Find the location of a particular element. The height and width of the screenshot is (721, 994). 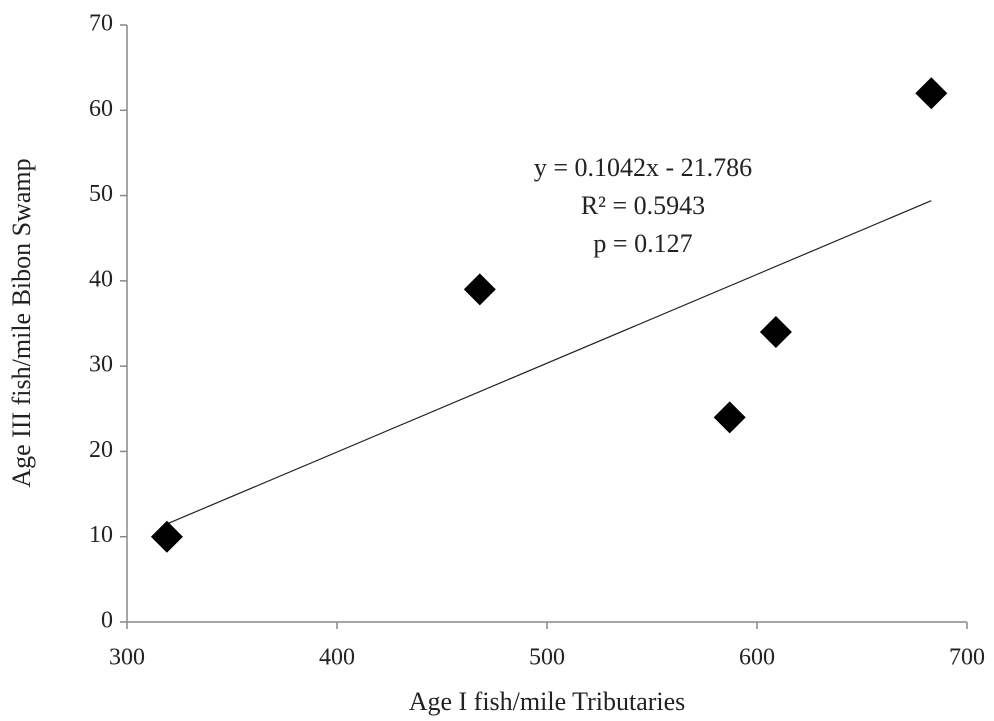

x-tick-label: 400 is located at coordinates (337, 658).